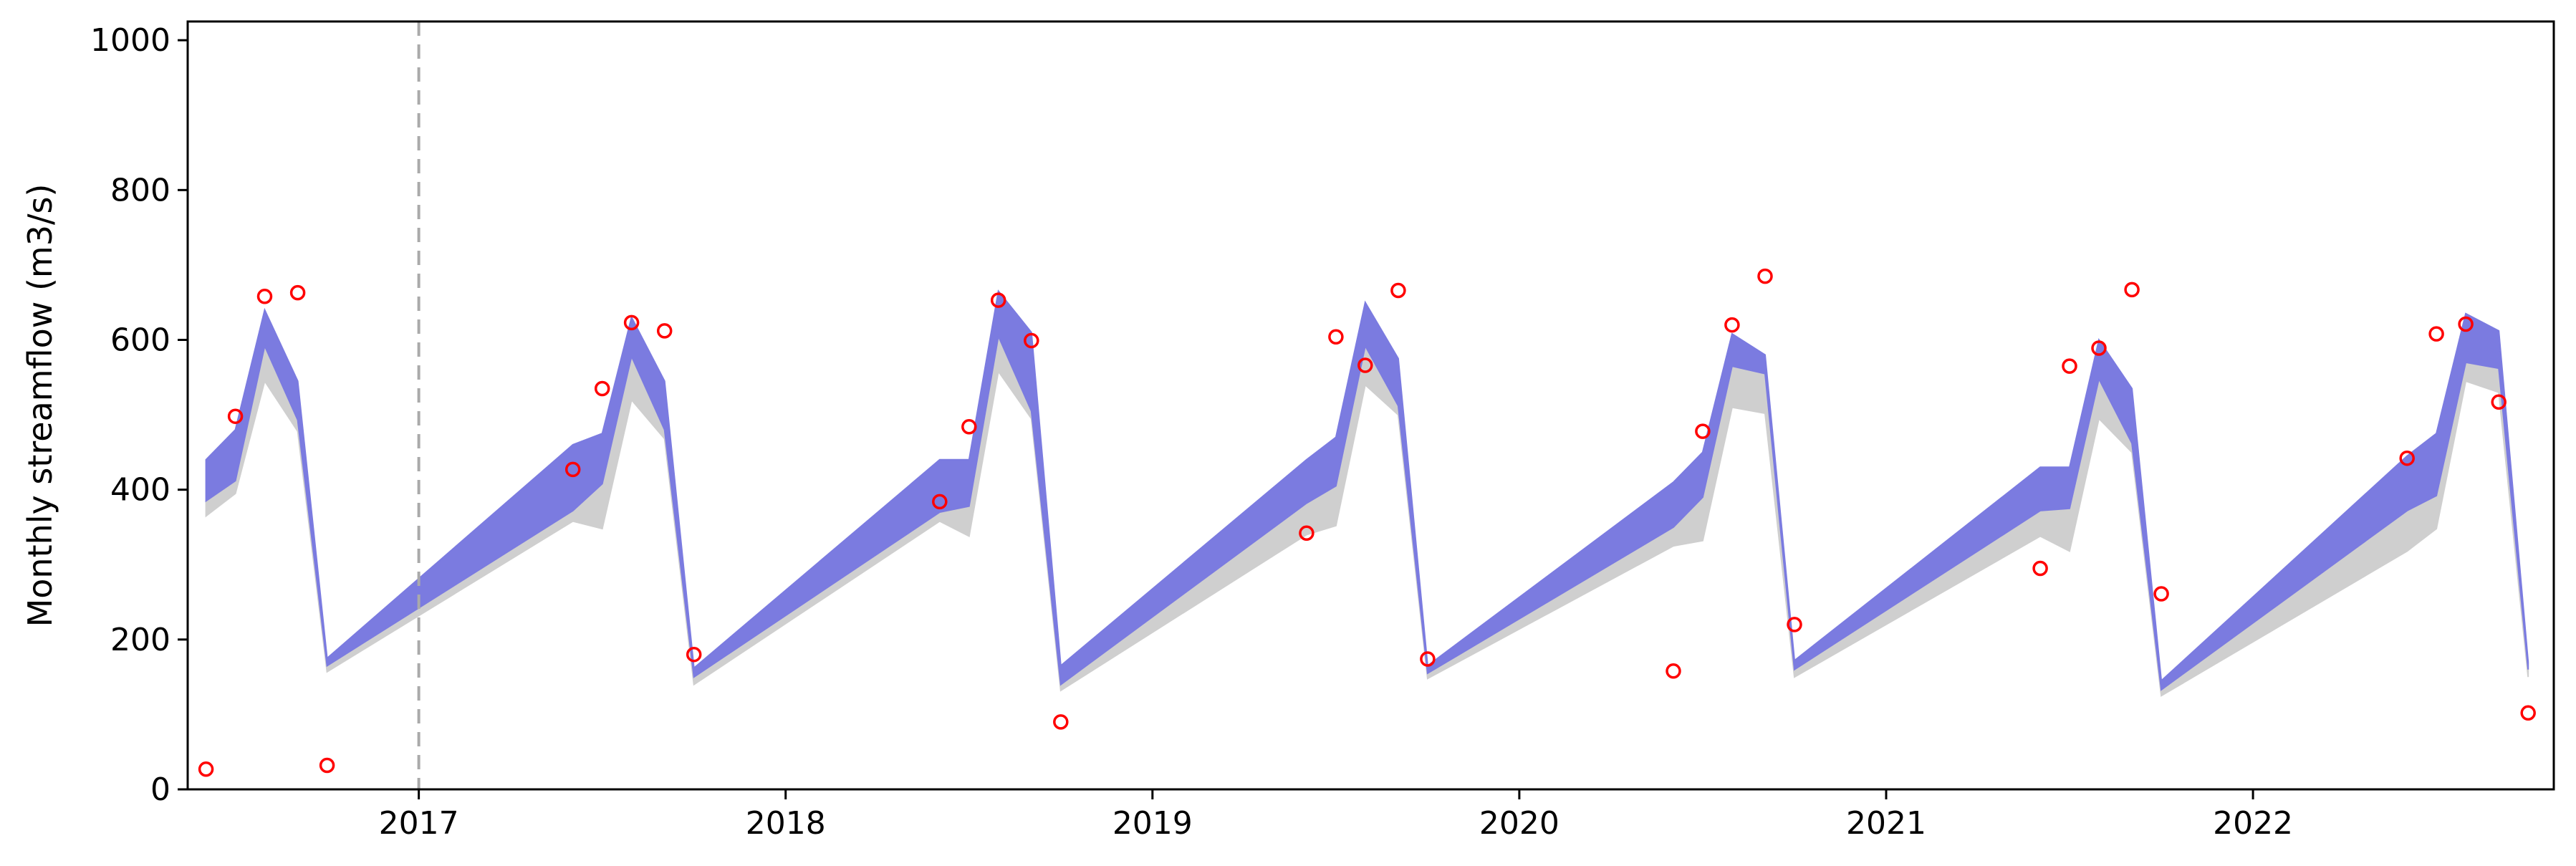 This screenshot has width=2576, height=866. What do you see at coordinates (40, 405) in the screenshot?
I see `y-axis-label: Monthly streamflow (m3/s)` at bounding box center [40, 405].